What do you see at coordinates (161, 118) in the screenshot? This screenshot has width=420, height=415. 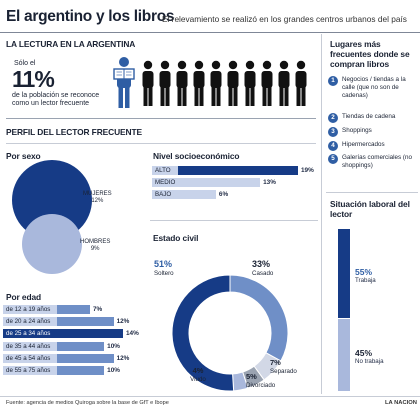 I see `lectura-divider` at bounding box center [161, 118].